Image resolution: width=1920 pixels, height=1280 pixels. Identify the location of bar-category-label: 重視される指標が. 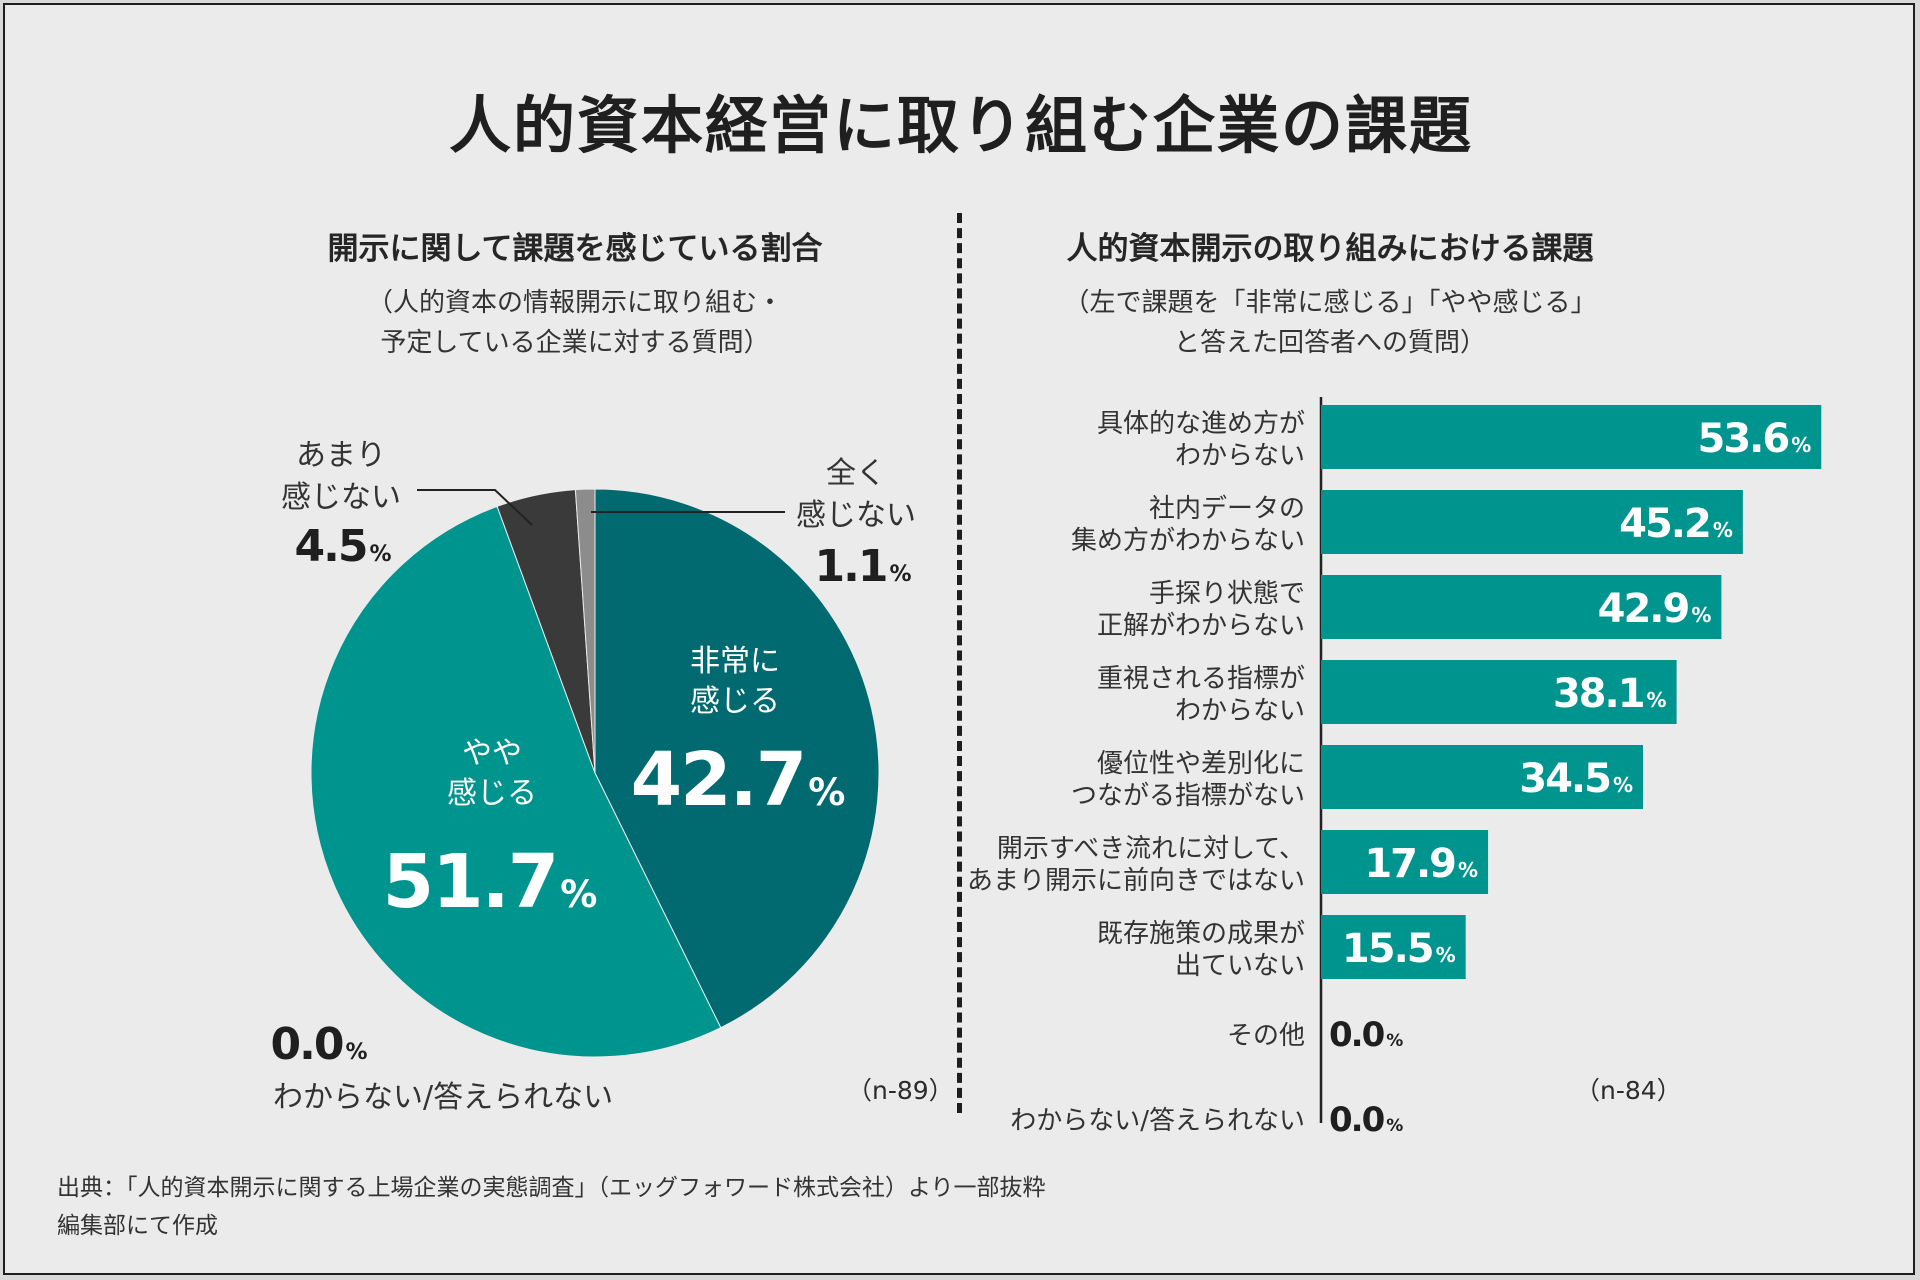
(1201, 679).